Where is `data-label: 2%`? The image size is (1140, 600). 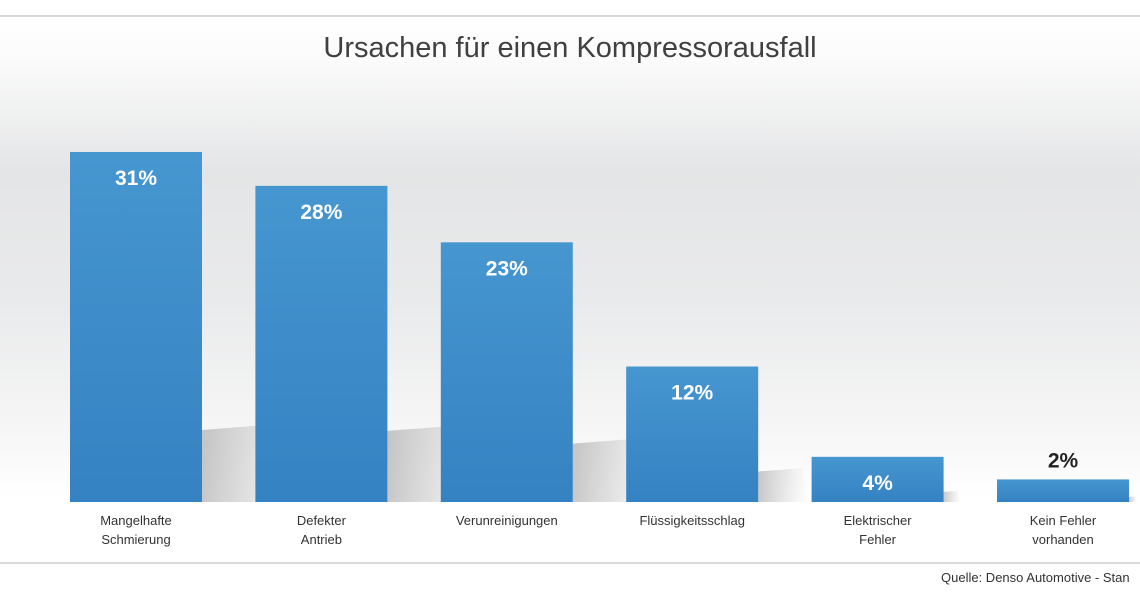
data-label: 2% is located at coordinates (1063, 460).